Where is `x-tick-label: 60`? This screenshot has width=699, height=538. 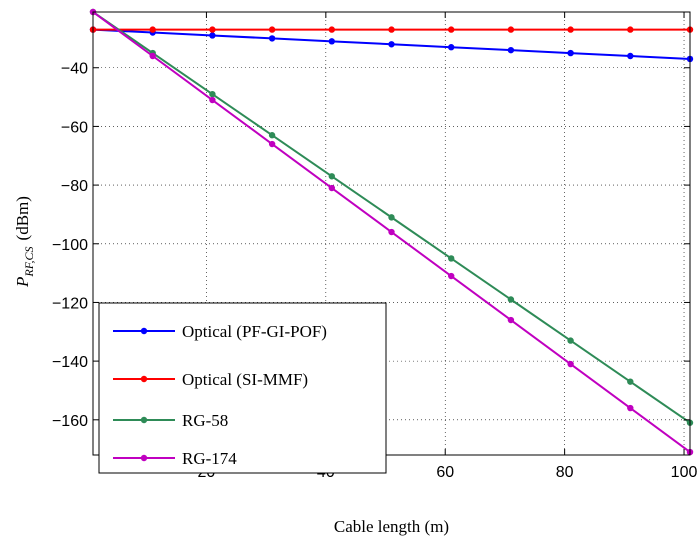 x-tick-label: 60 is located at coordinates (445, 472).